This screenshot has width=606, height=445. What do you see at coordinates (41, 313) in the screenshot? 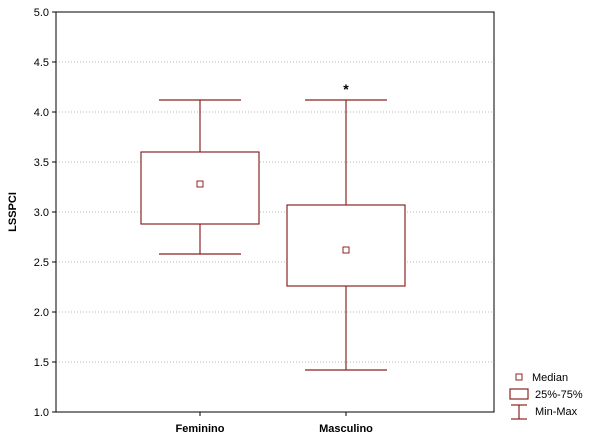
I see `y-tick-label: 2.0` at bounding box center [41, 313].